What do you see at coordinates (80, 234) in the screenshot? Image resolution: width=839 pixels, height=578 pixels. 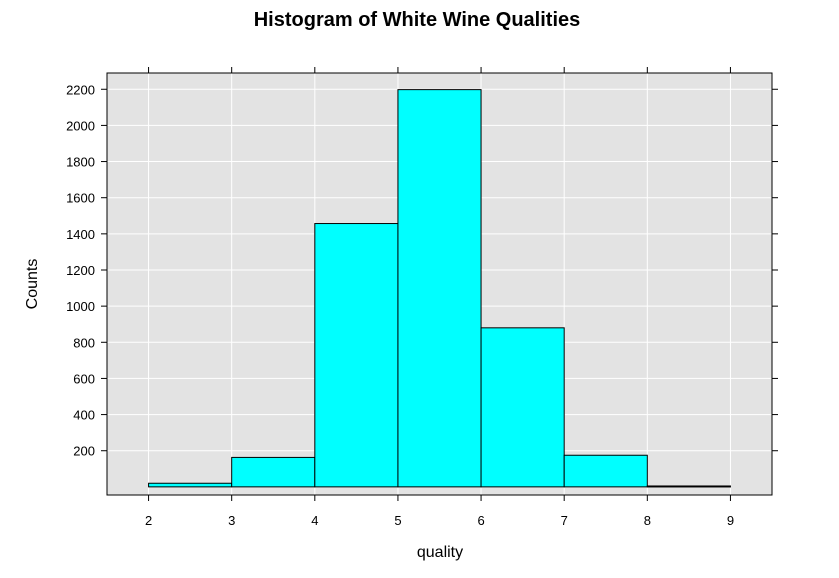 I see `y-tick-label: 1400` at bounding box center [80, 234].